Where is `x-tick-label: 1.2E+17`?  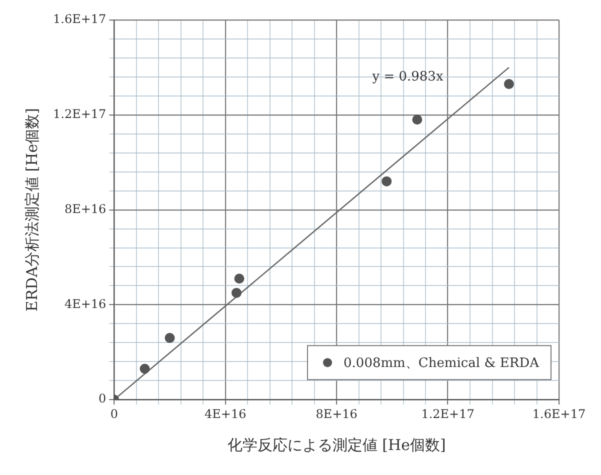
x-tick-label: 1.2E+17 is located at coordinates (447, 413).